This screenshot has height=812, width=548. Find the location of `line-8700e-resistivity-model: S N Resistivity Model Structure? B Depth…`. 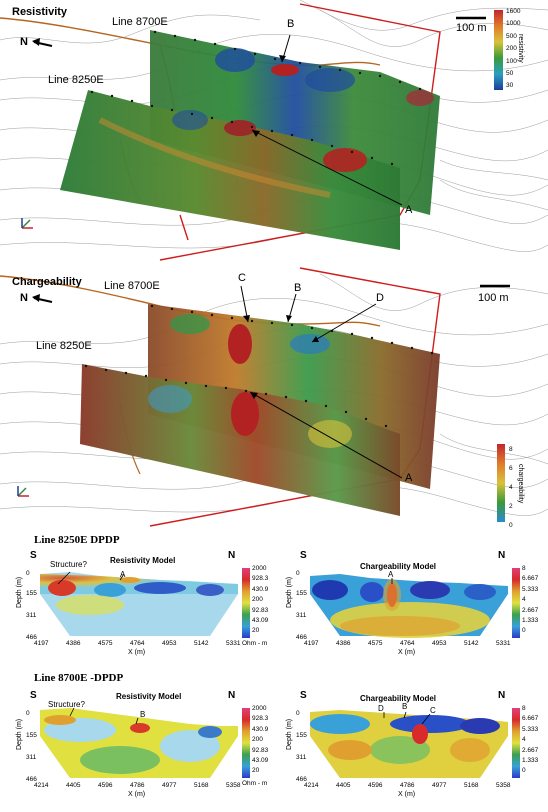

line-8700e-resistivity-model: S N Resistivity Model Structure? B Depth… is located at coordinates (141, 750).